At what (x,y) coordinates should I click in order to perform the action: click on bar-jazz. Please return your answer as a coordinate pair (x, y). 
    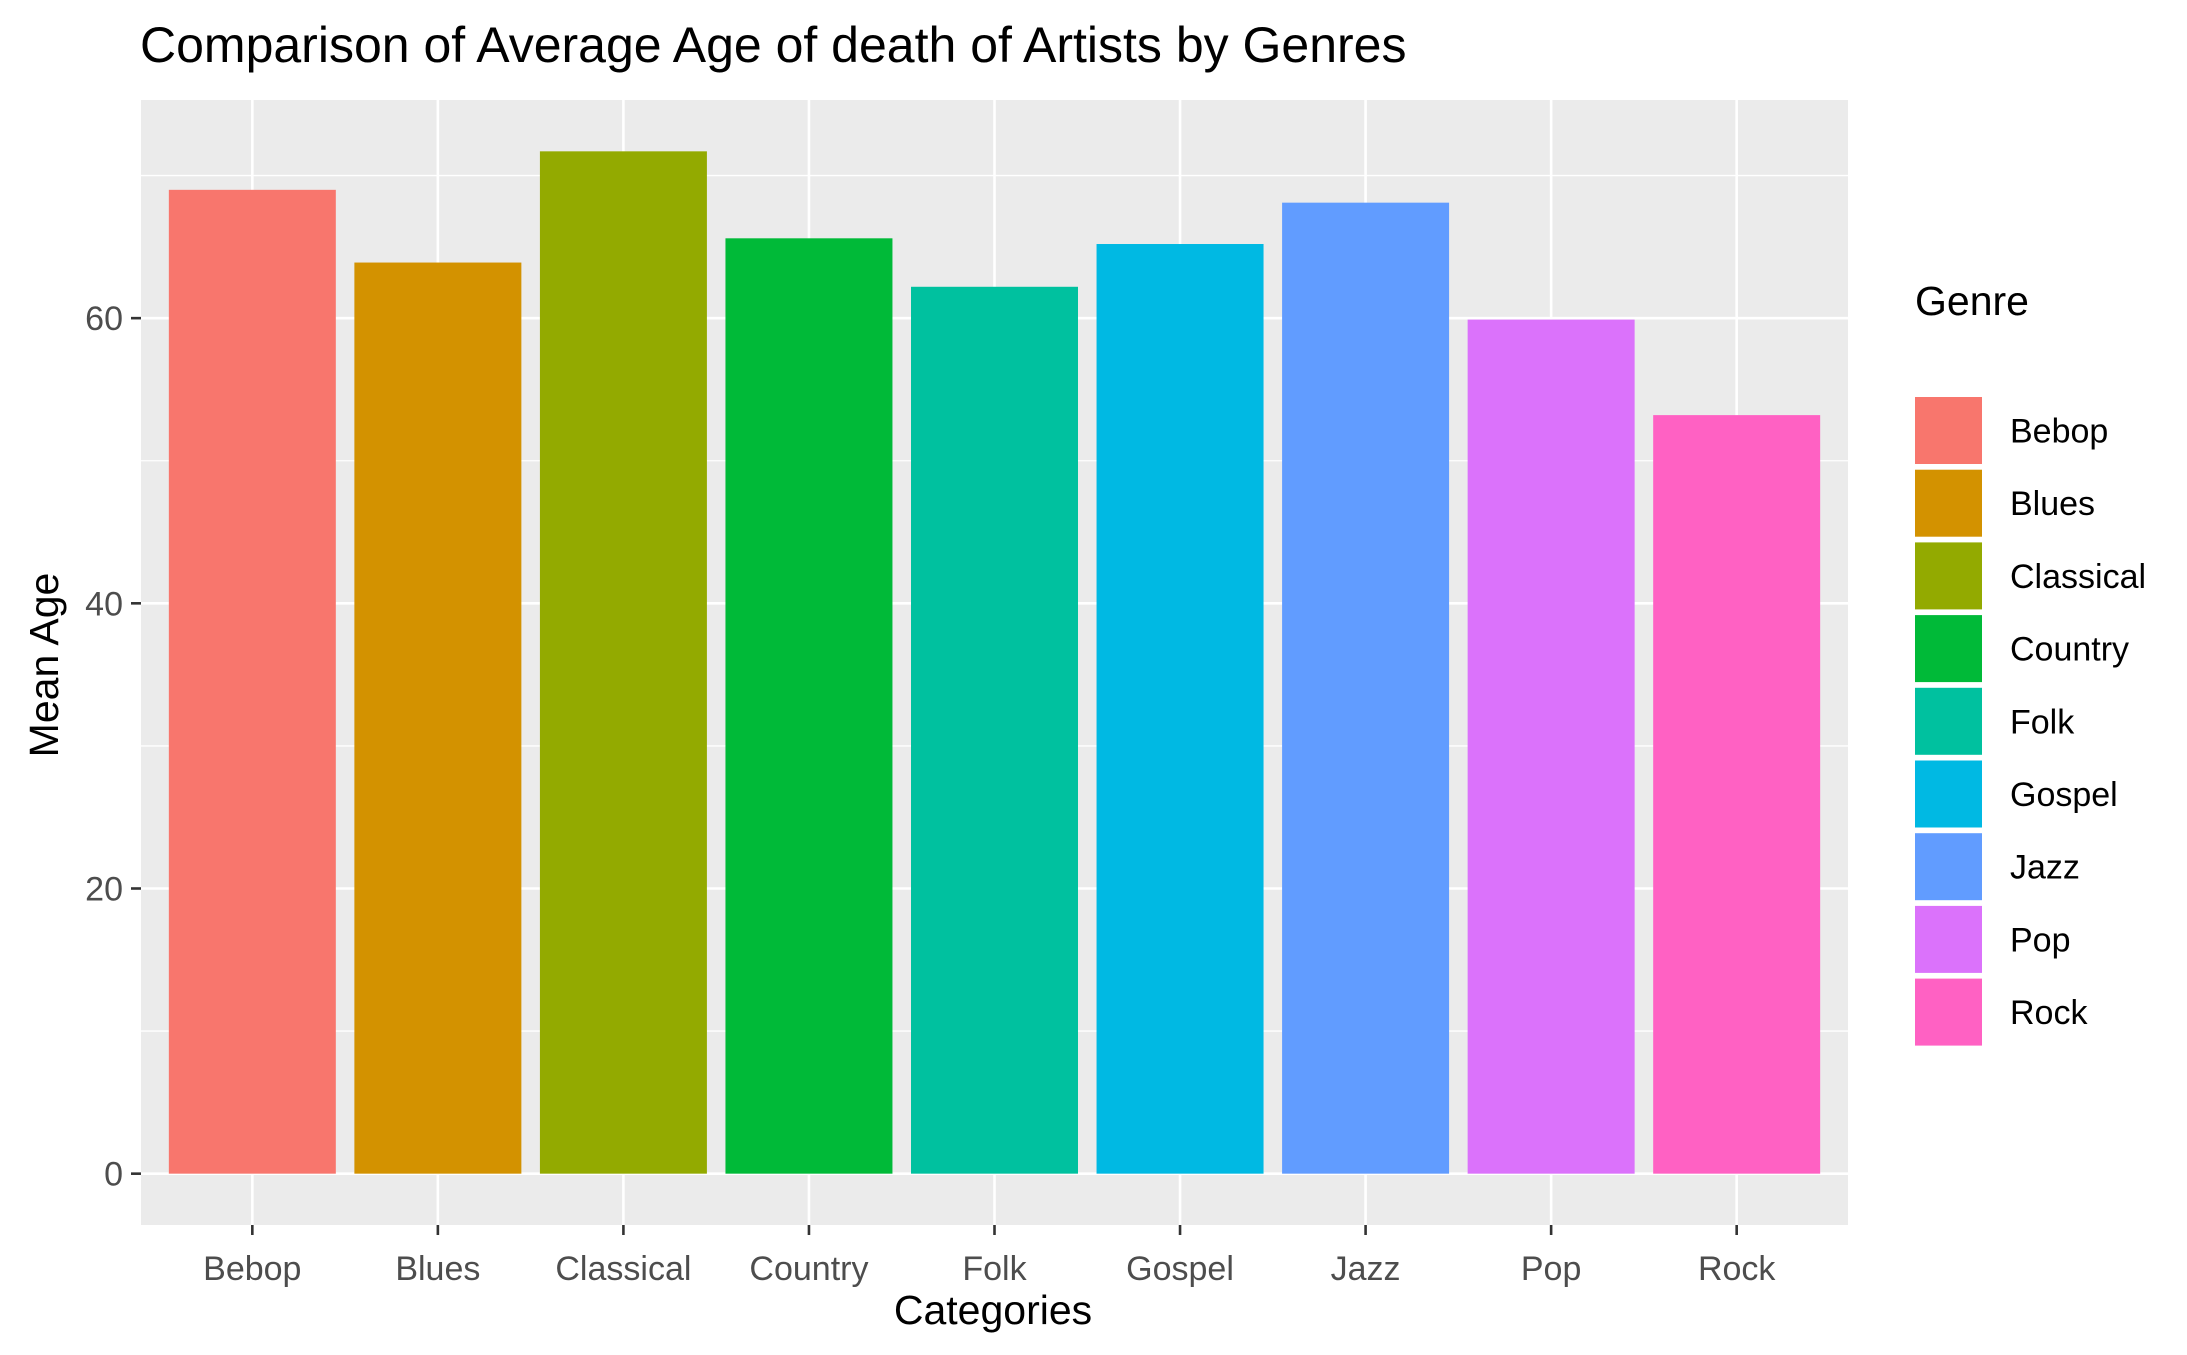
    Looking at the image, I should click on (1366, 688).